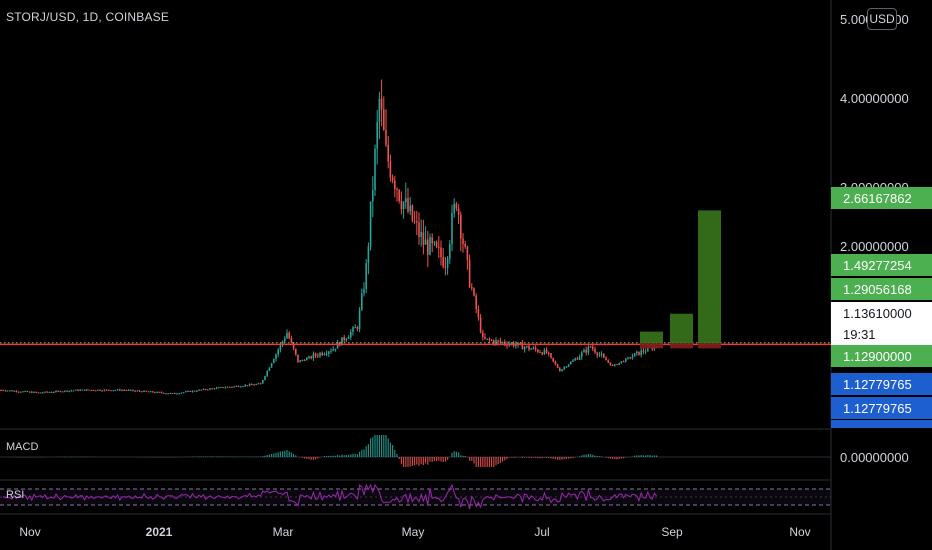 This screenshot has height=550, width=932. I want to click on time-axis-label: Jul, so click(541, 532).